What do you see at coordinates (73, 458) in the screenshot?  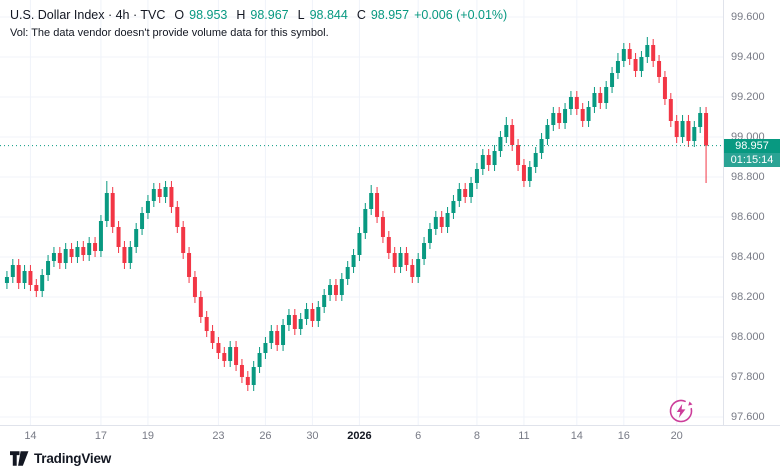 I see `brand-name: TradingView` at bounding box center [73, 458].